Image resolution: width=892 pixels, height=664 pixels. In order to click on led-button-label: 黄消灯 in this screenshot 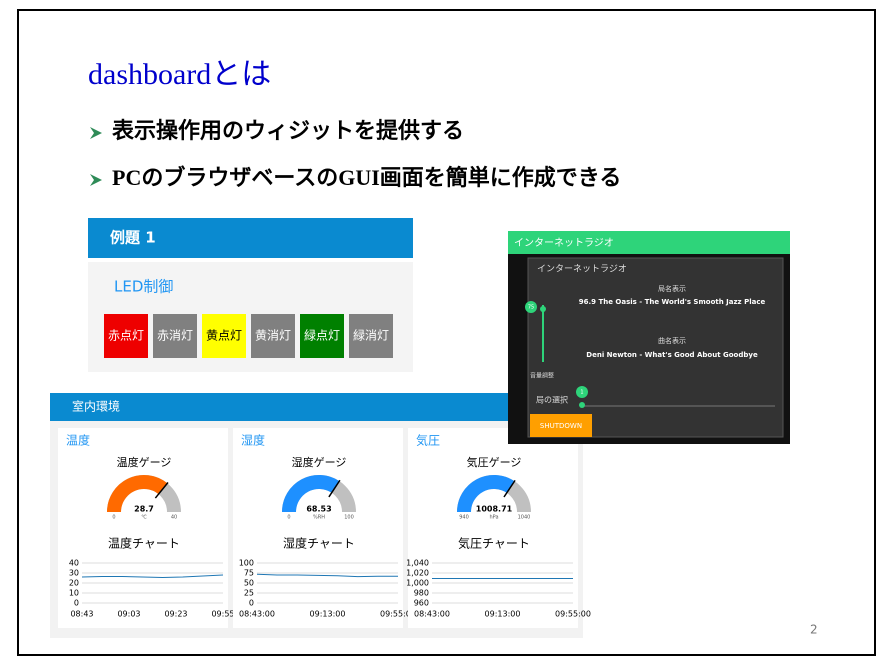, I will do `click(273, 336)`.